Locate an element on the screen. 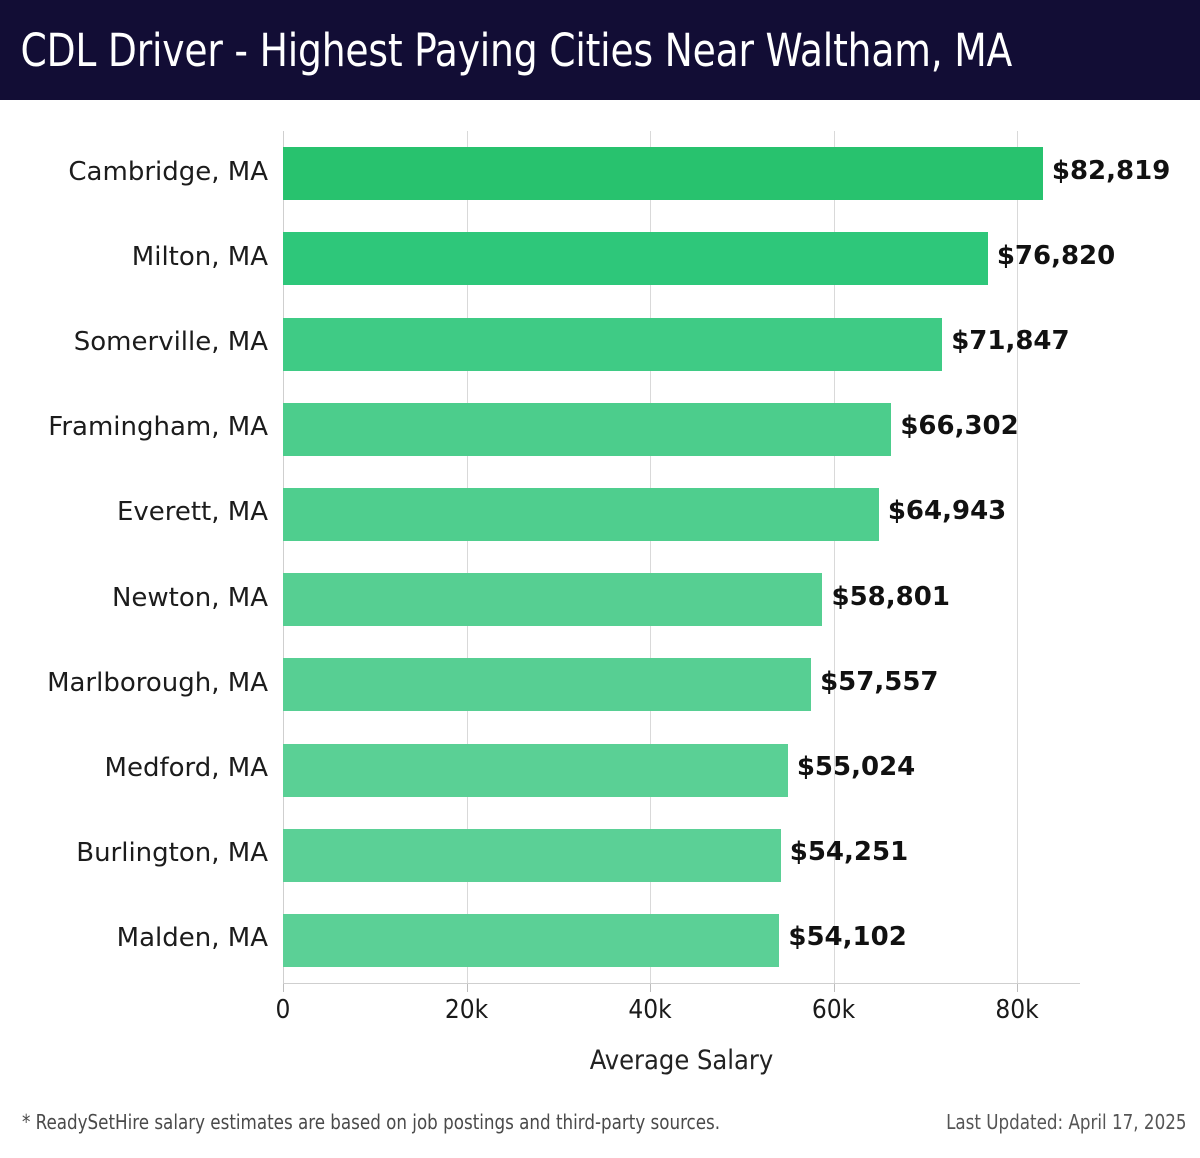 Image resolution: width=1200 pixels, height=1158 pixels. bar-value-label: $64,943 is located at coordinates (947, 511).